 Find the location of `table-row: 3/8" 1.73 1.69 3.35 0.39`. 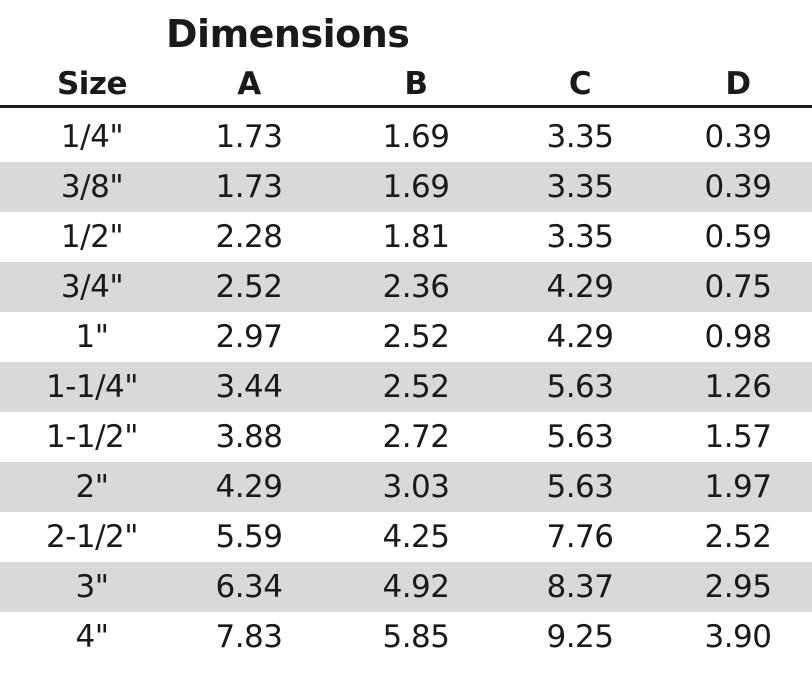

table-row: 3/8" 1.73 1.69 3.35 0.39 is located at coordinates (406, 187).